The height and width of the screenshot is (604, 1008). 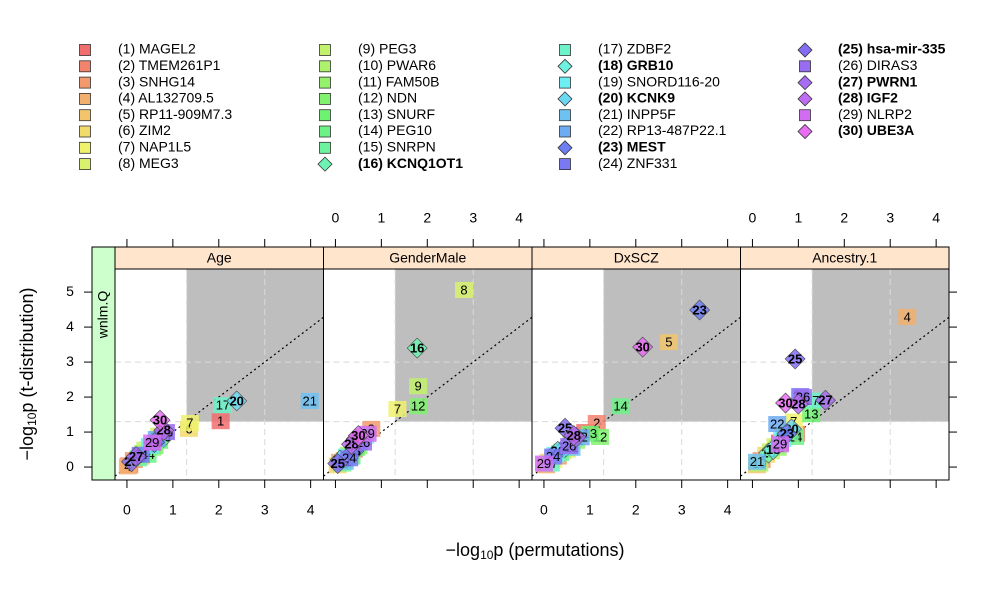 What do you see at coordinates (620, 406) in the screenshot?
I see `point-label: 14` at bounding box center [620, 406].